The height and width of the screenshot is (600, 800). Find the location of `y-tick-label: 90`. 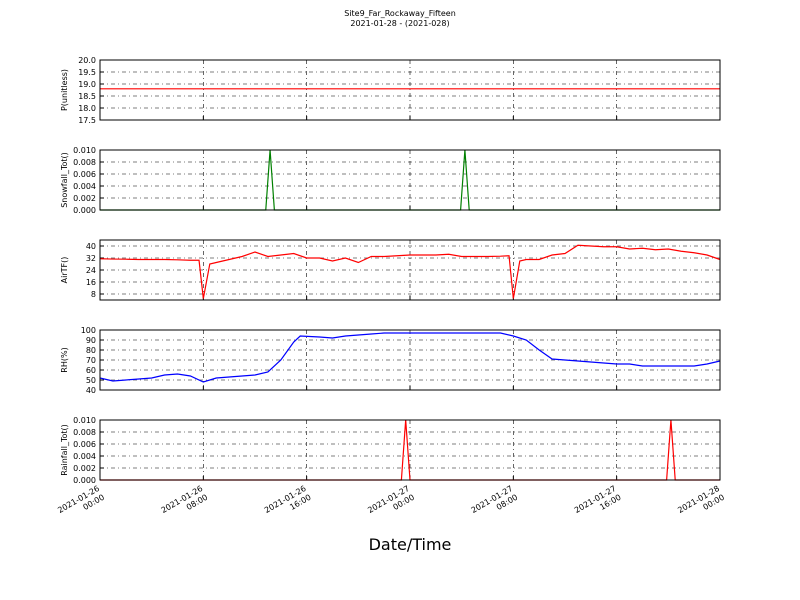

y-tick-label: 90 is located at coordinates (91, 340).